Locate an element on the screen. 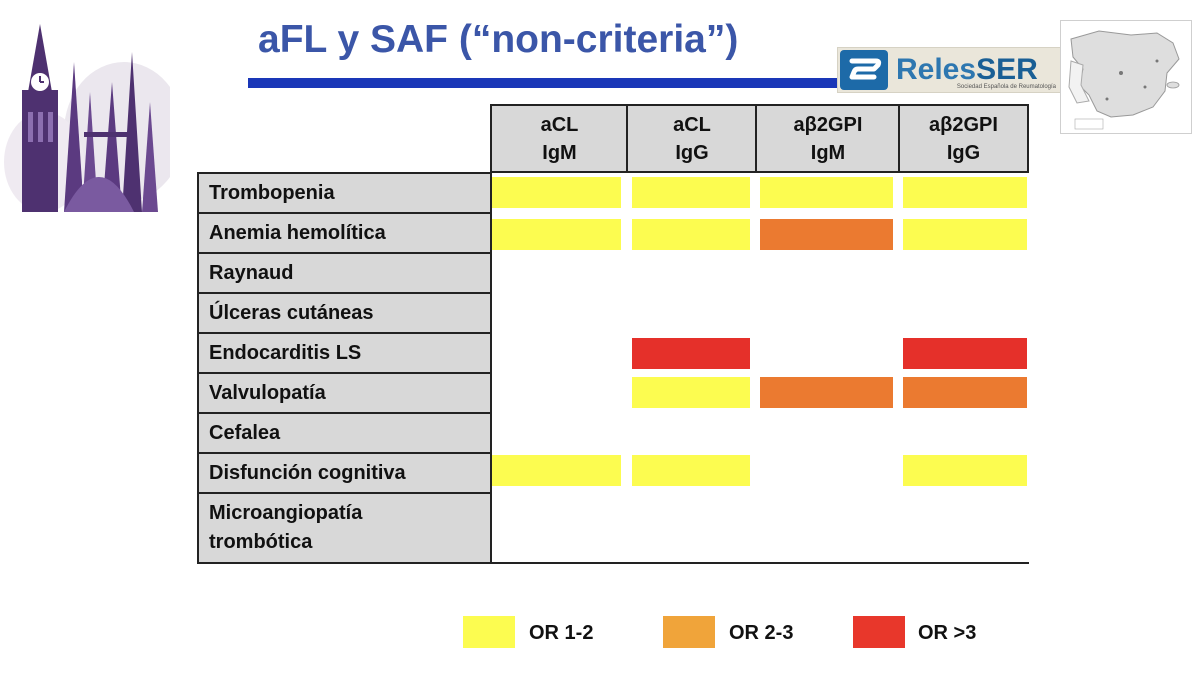 The image size is (1200, 681). city-landmarks-logo is located at coordinates (87, 118).